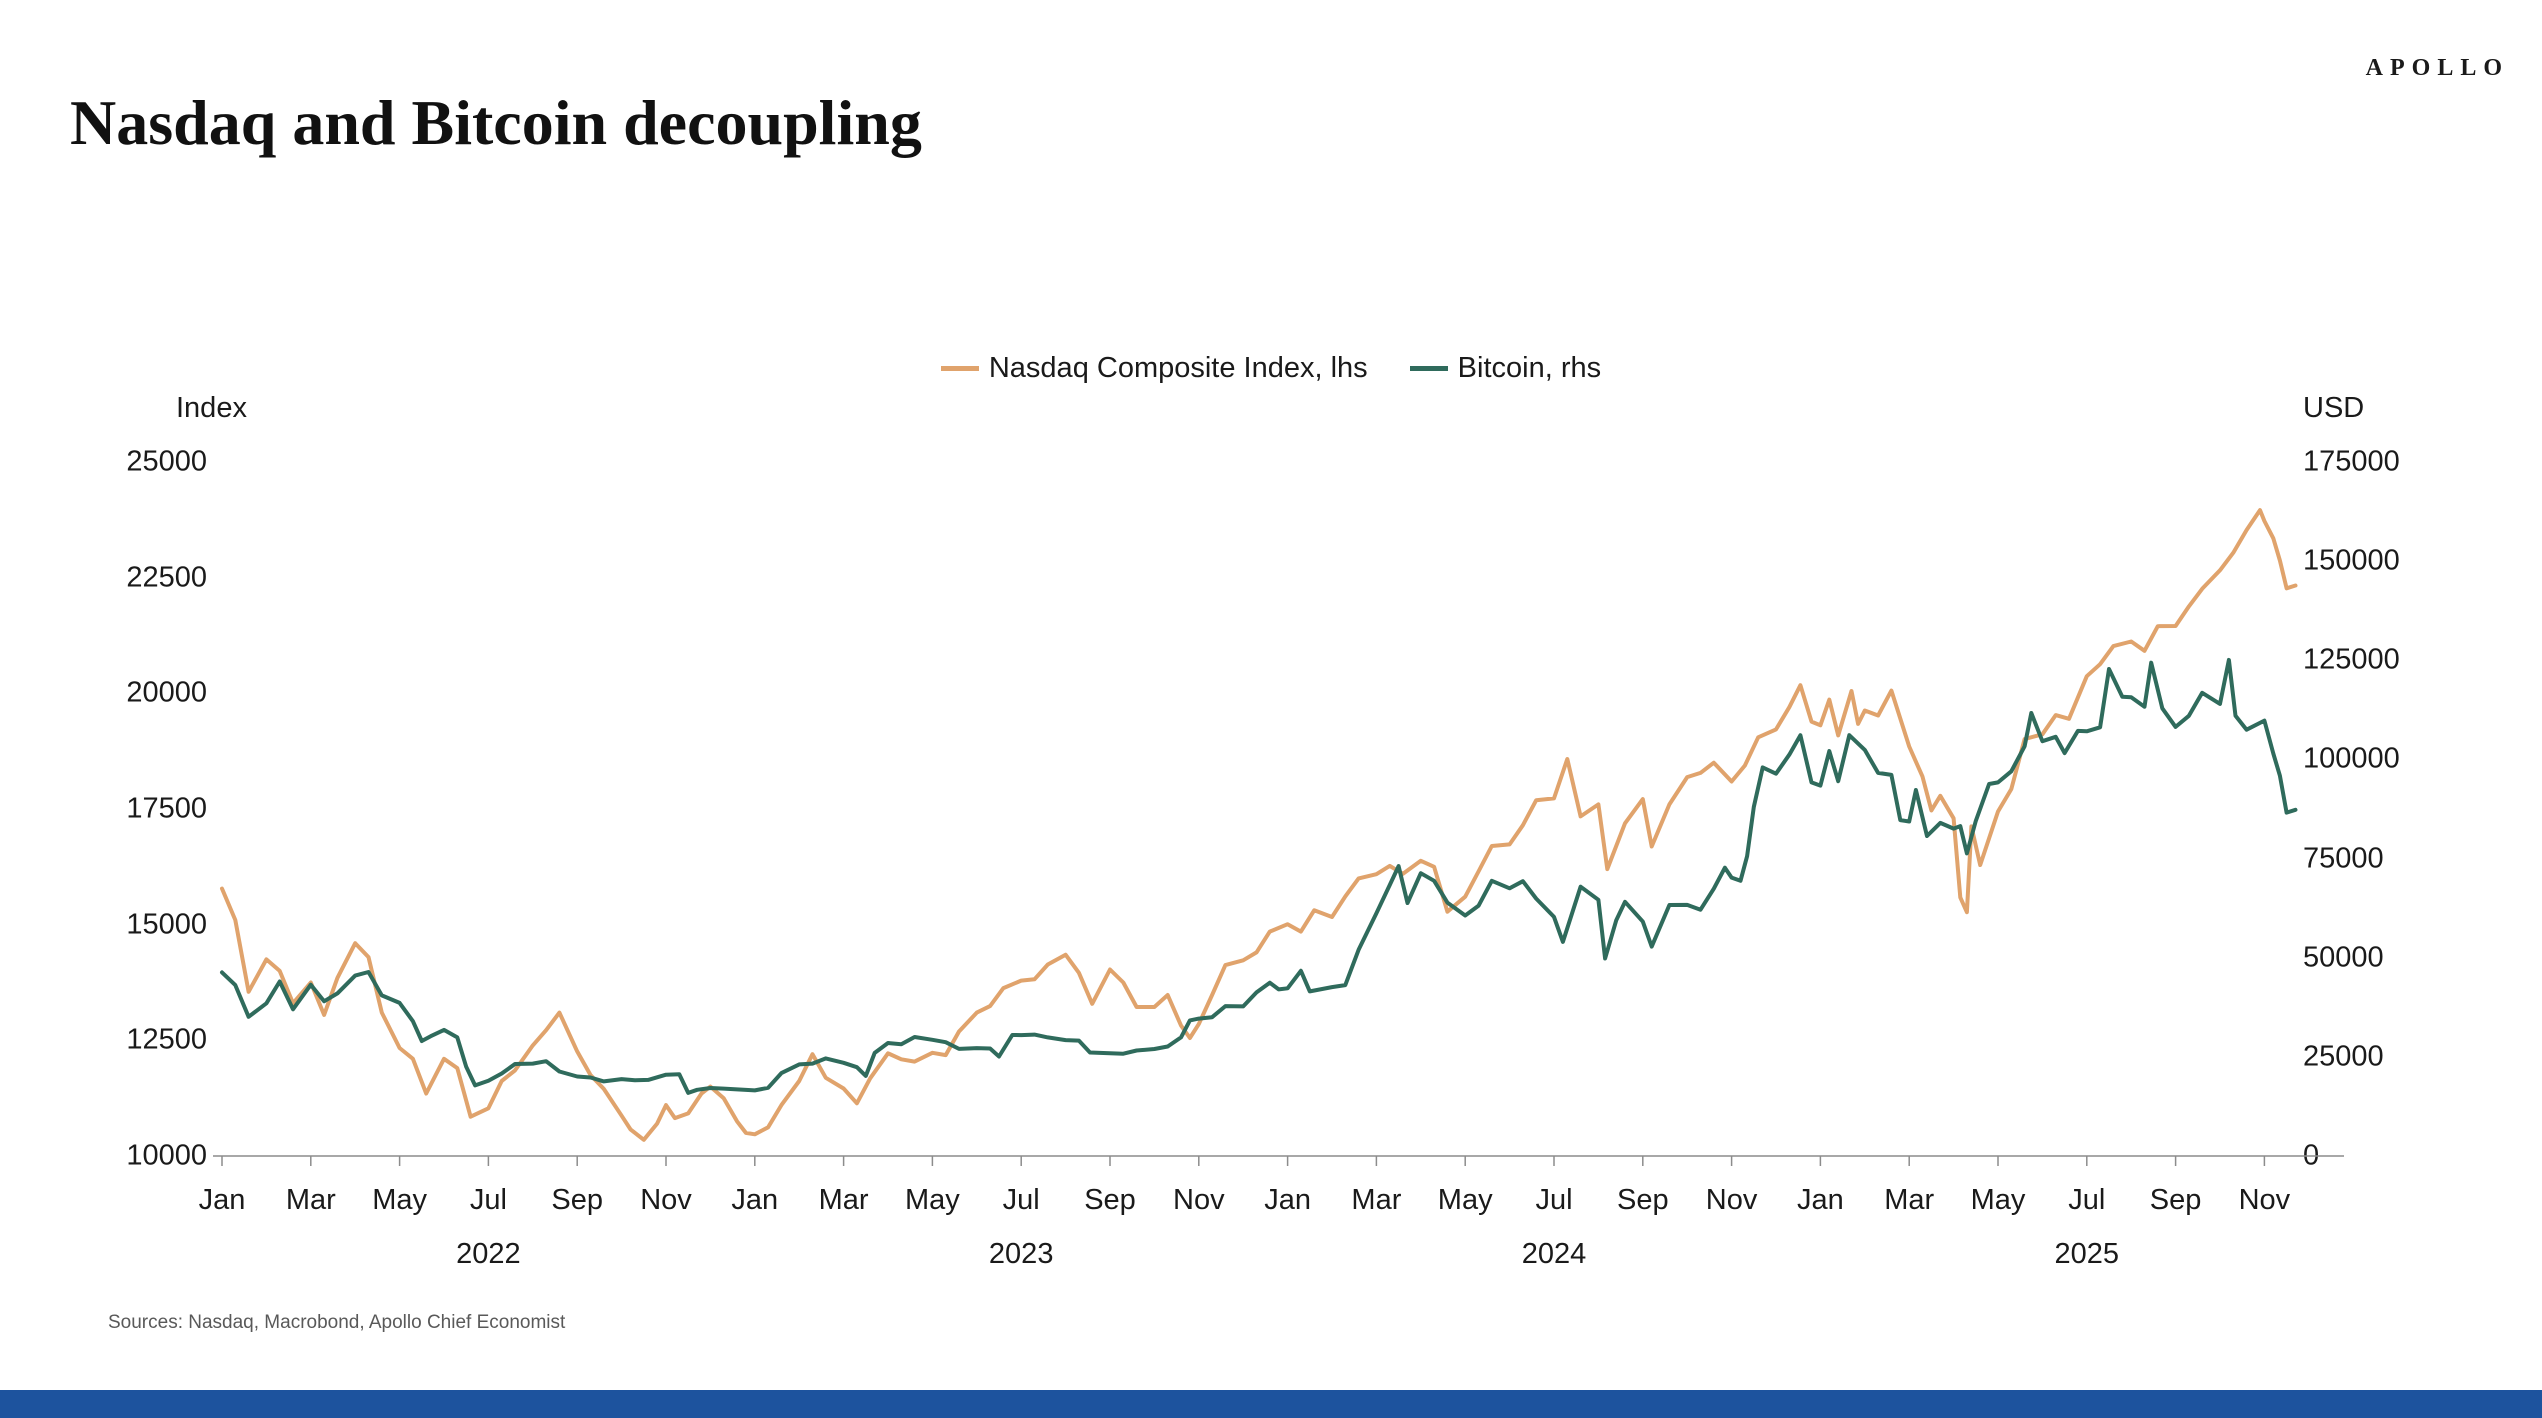 This screenshot has height=1418, width=2542. I want to click on x-axis-year-labels: 2022 2023 2024 2025, so click(1271, 1258).